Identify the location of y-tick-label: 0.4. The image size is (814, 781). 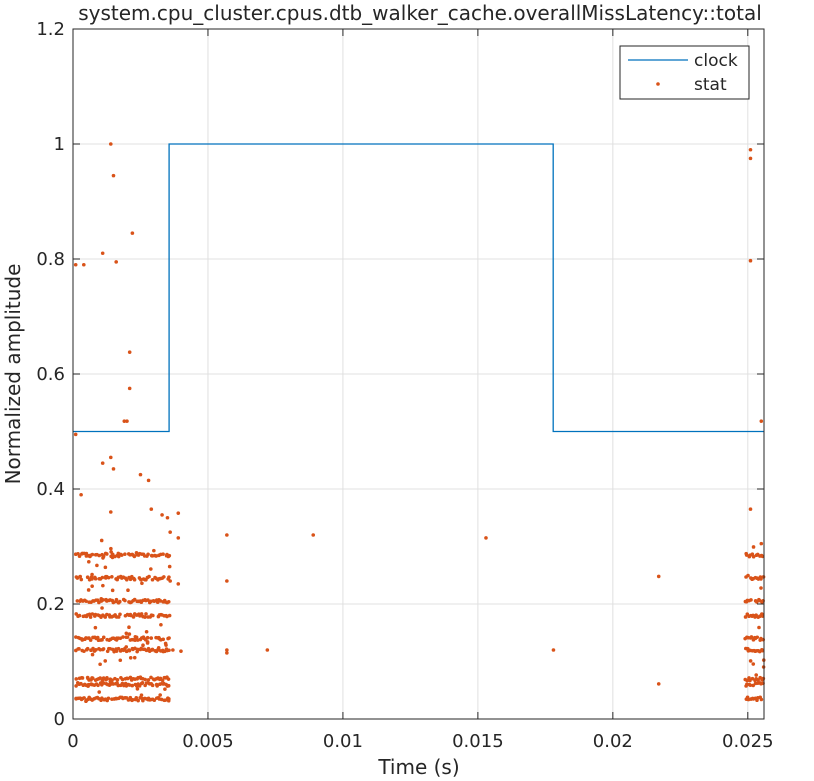
(50, 489).